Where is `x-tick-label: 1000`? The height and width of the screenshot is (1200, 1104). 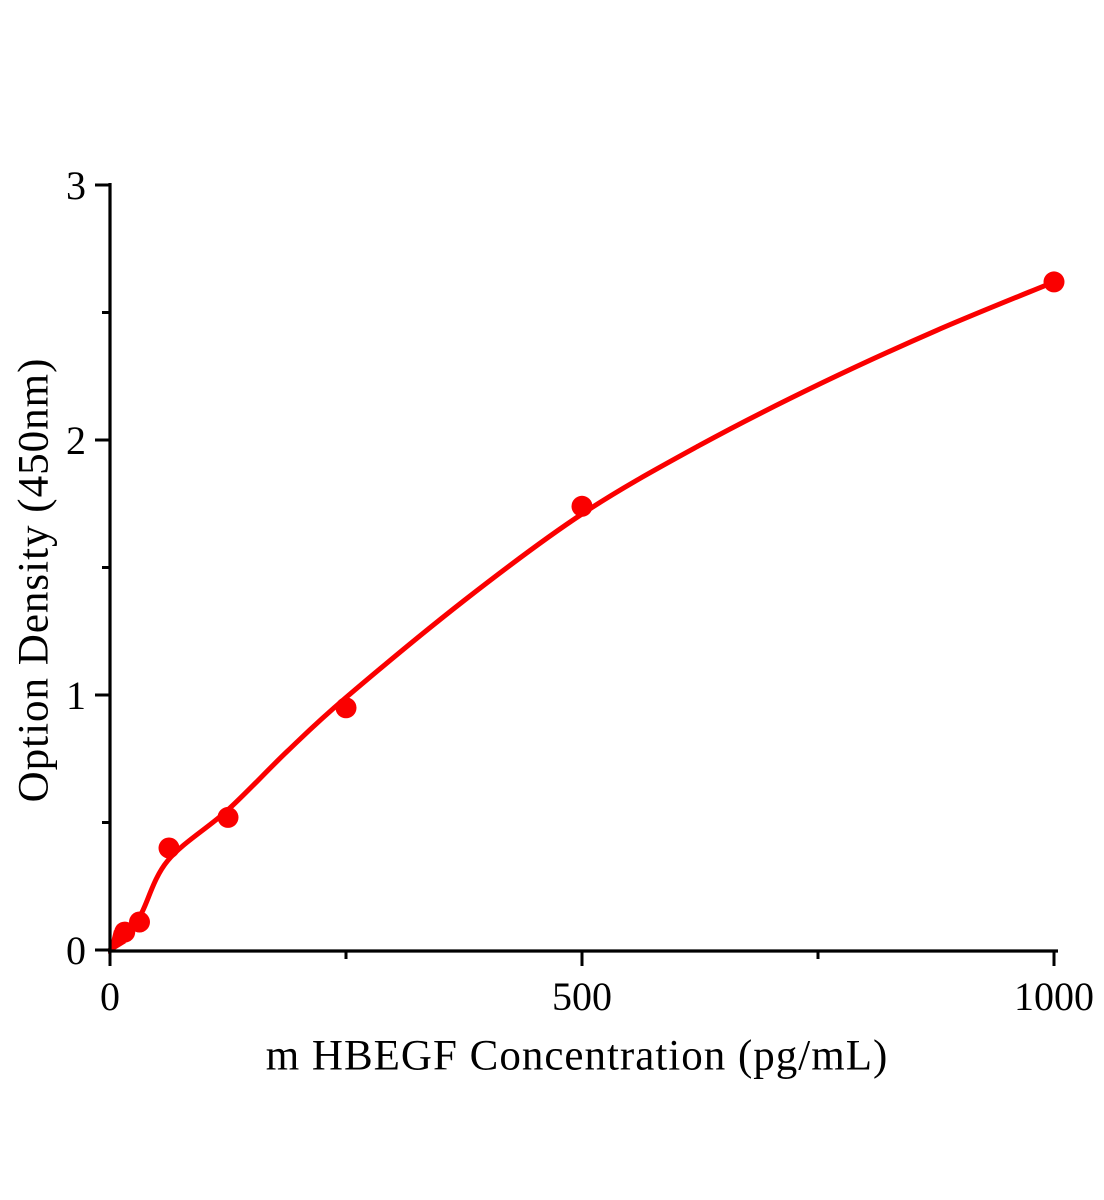 x-tick-label: 1000 is located at coordinates (1054, 996).